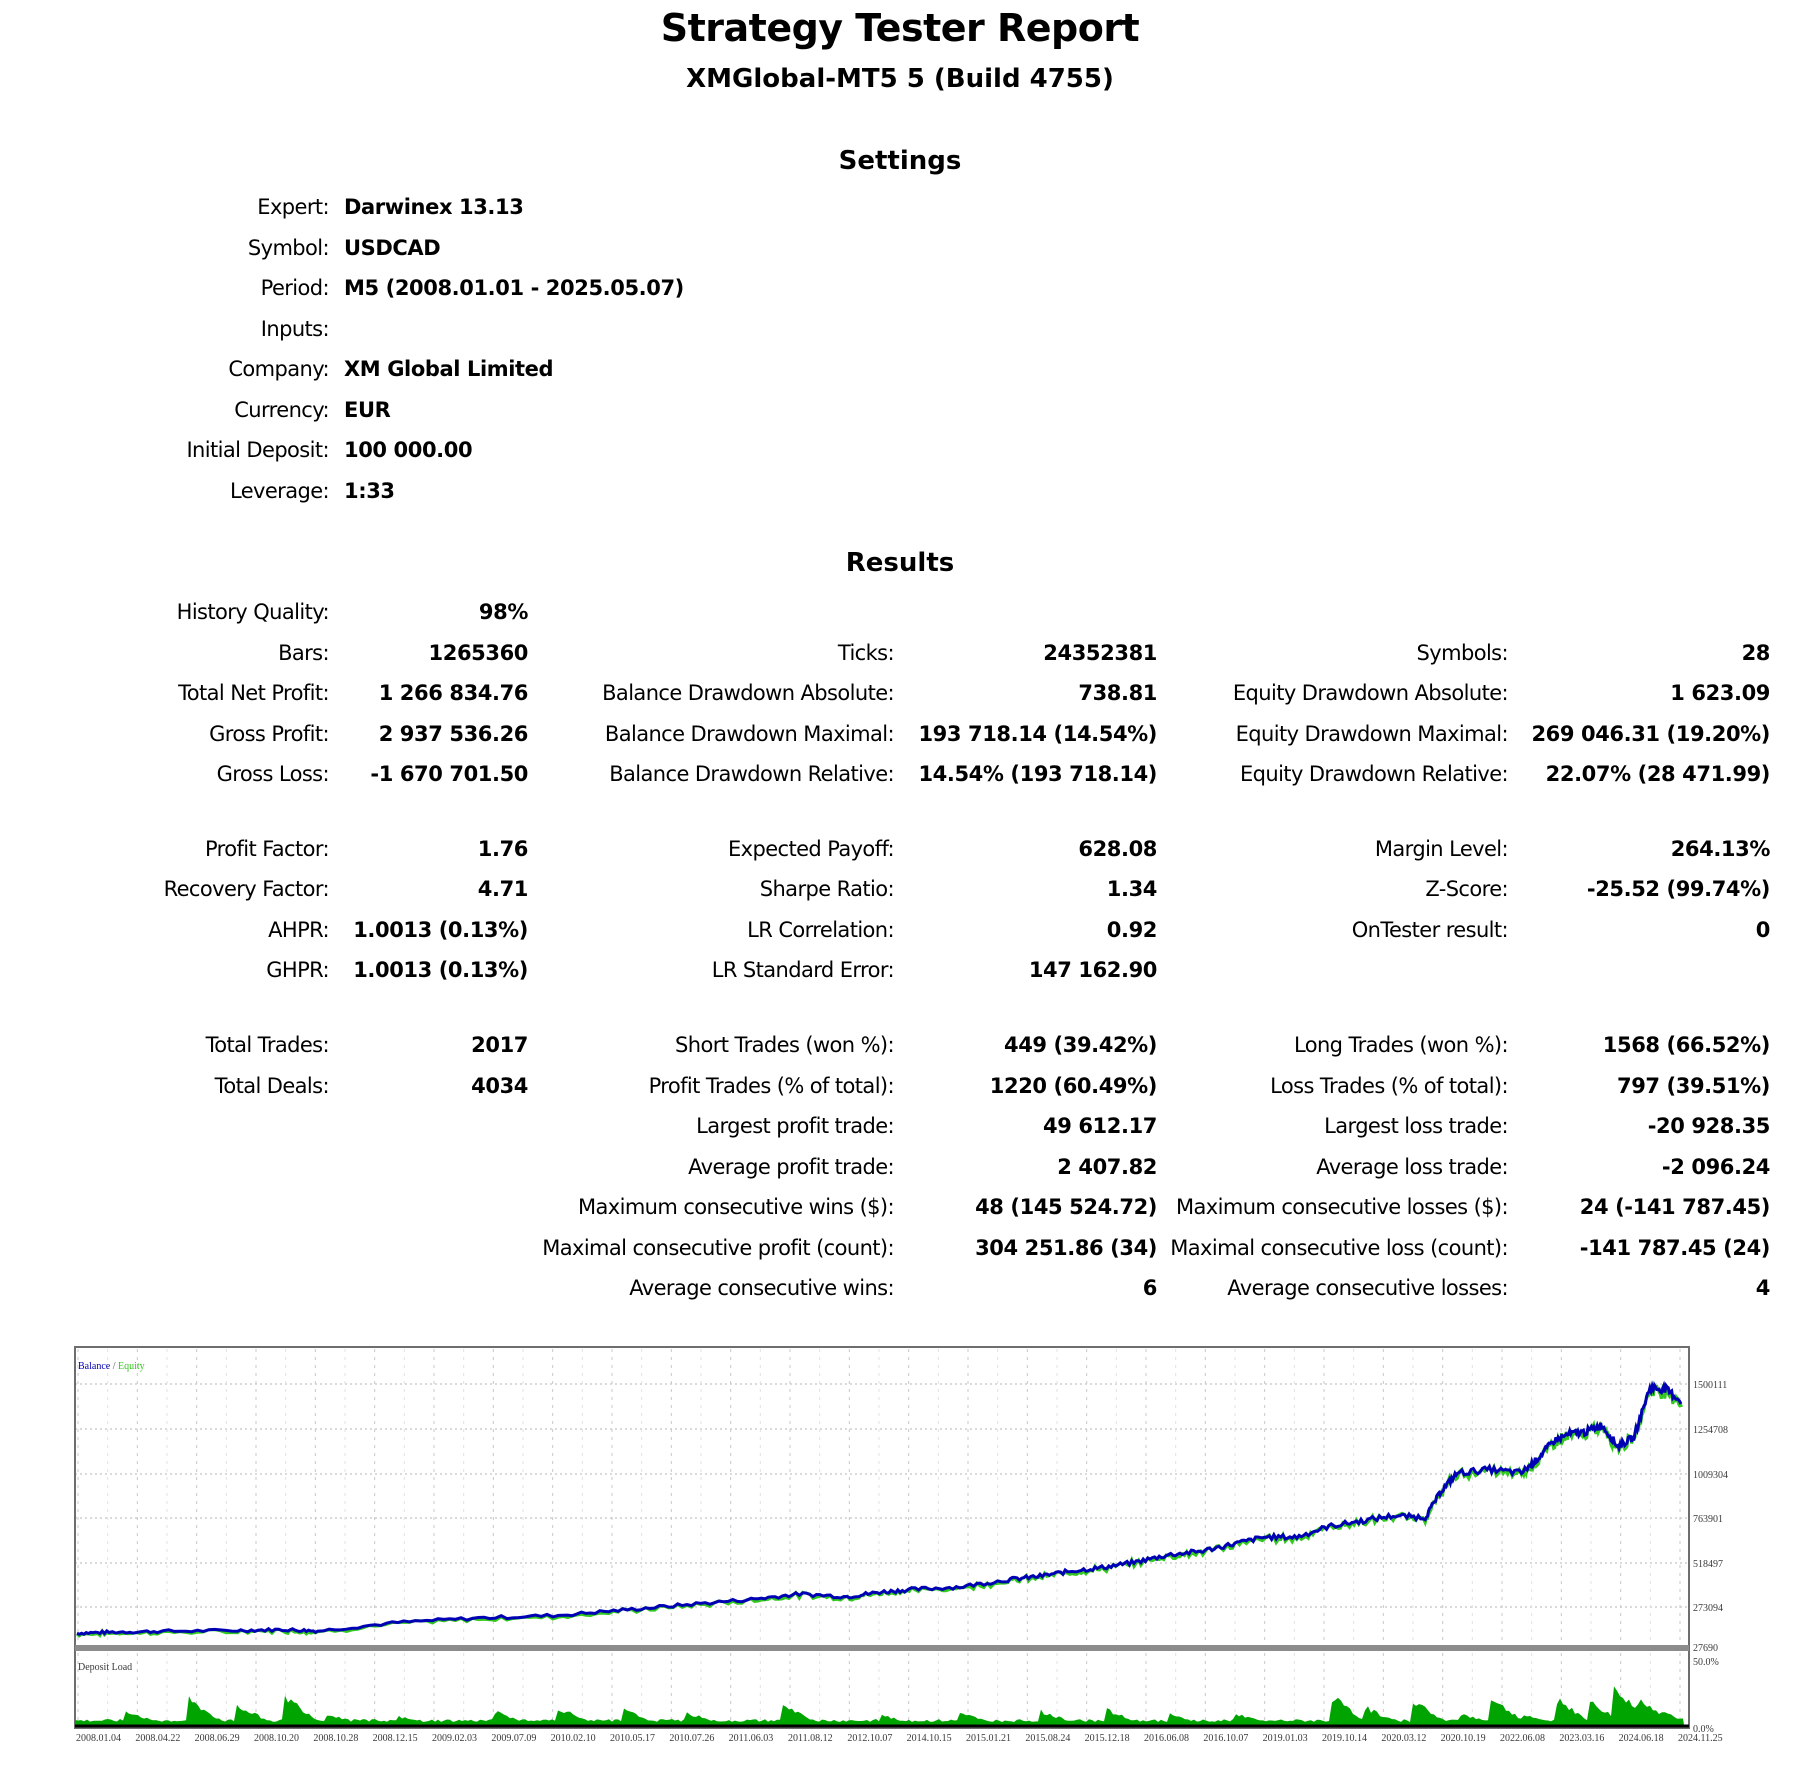 The width and height of the screenshot is (1800, 1788). What do you see at coordinates (157, 1738) in the screenshot?
I see `x-tick-label: 2008.04.22` at bounding box center [157, 1738].